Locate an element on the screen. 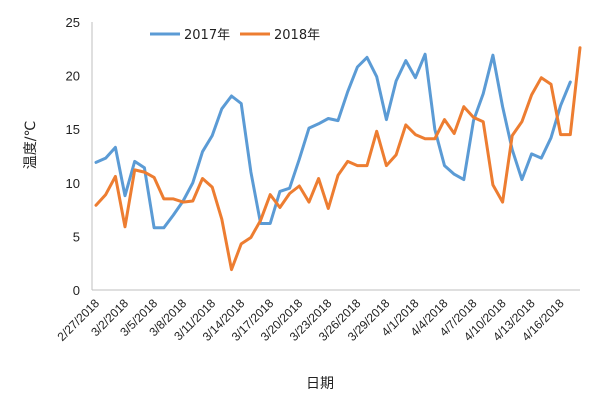  y-tick-label: 0 is located at coordinates (76, 290).